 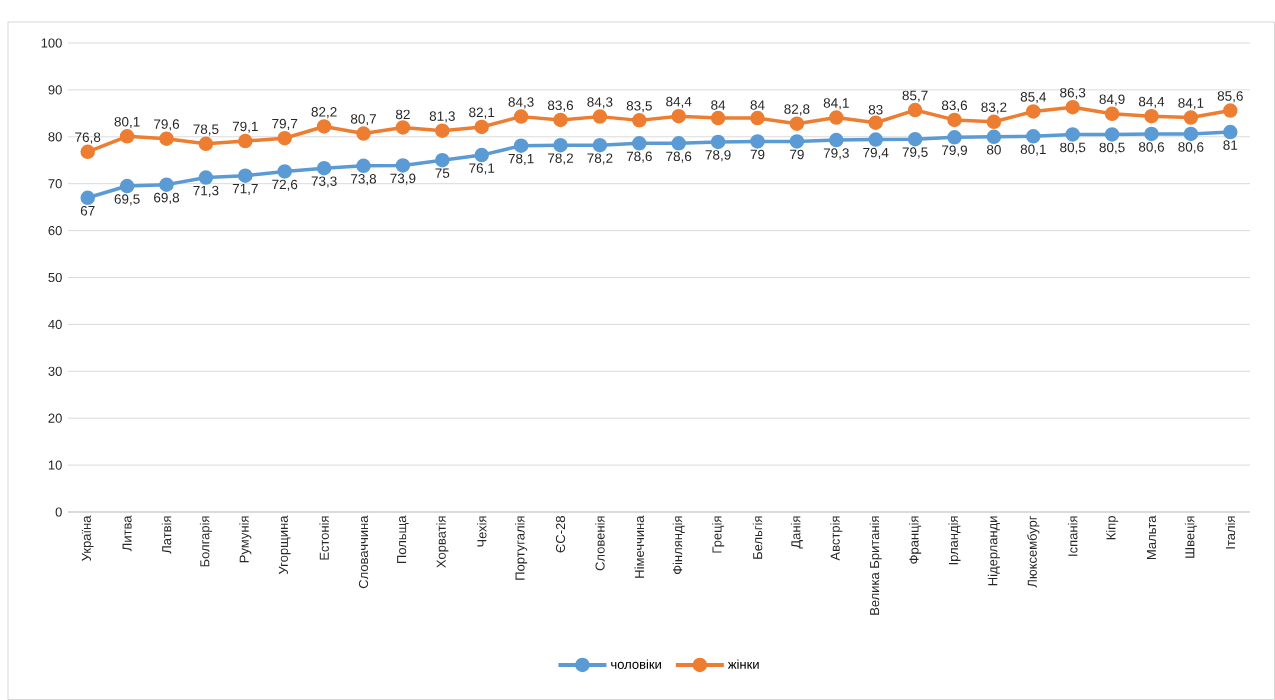 I want to click on data-label: 85,7, so click(x=915, y=96).